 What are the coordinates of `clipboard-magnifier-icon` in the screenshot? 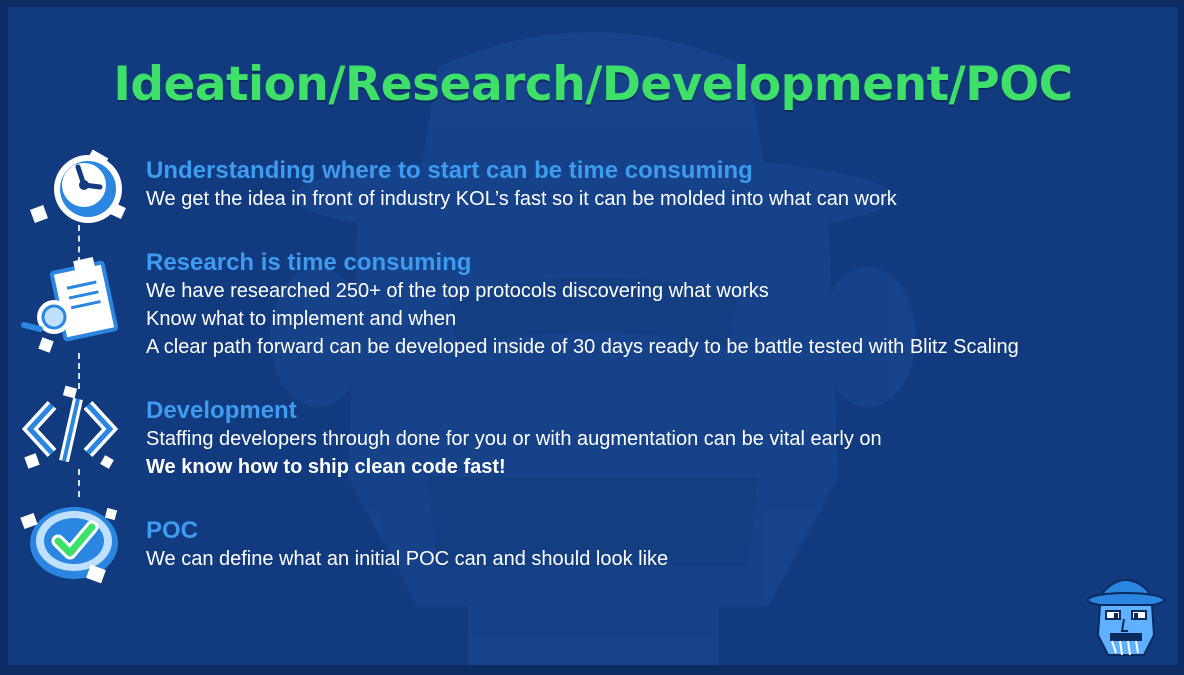 It's located at (70, 305).